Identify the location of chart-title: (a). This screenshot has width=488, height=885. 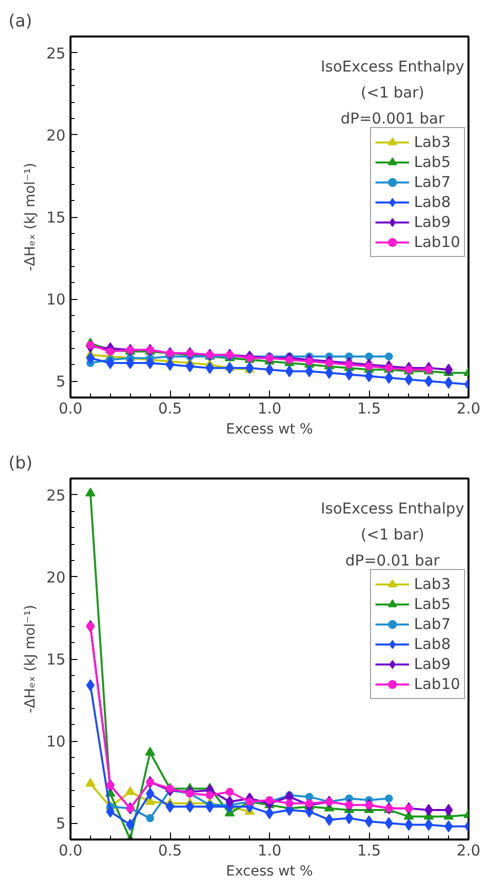
(20, 22).